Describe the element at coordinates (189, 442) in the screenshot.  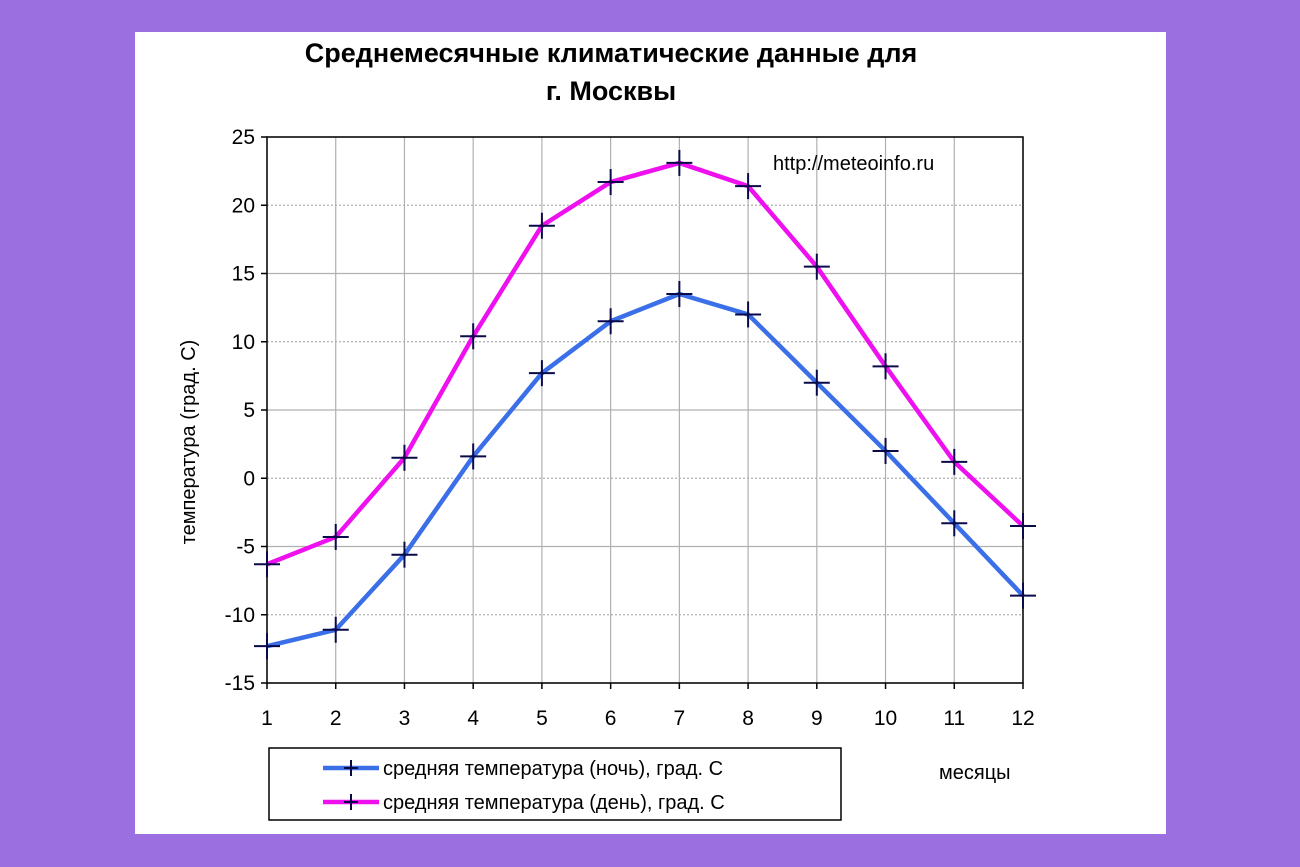
I see `y-axis-label: температура (град. С)` at that location.